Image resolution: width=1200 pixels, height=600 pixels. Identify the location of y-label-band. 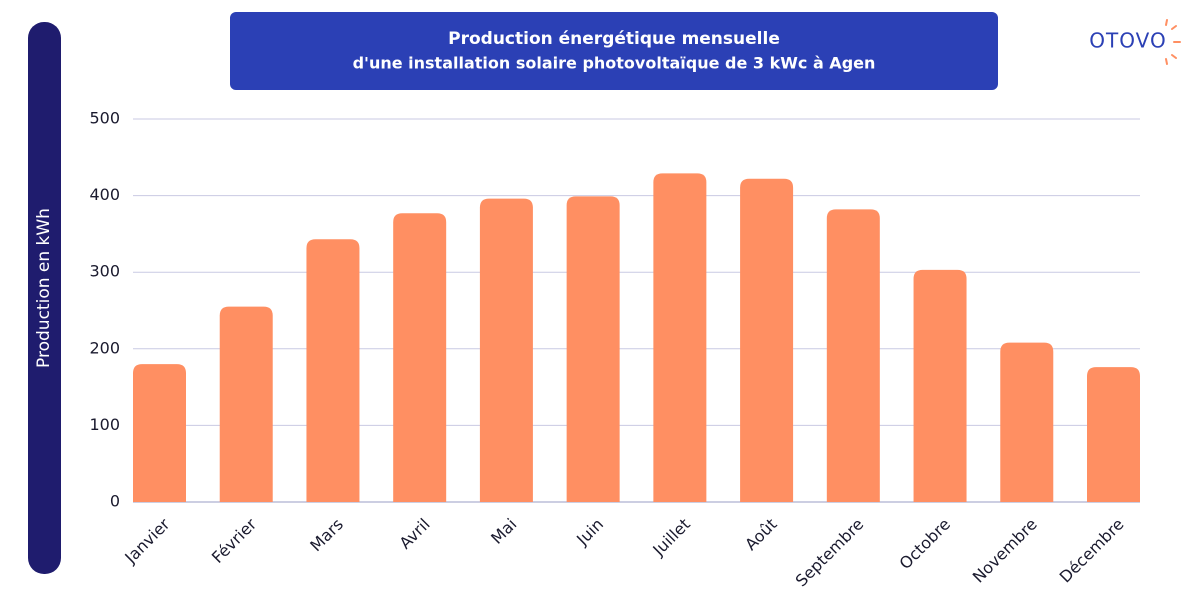
(44, 298).